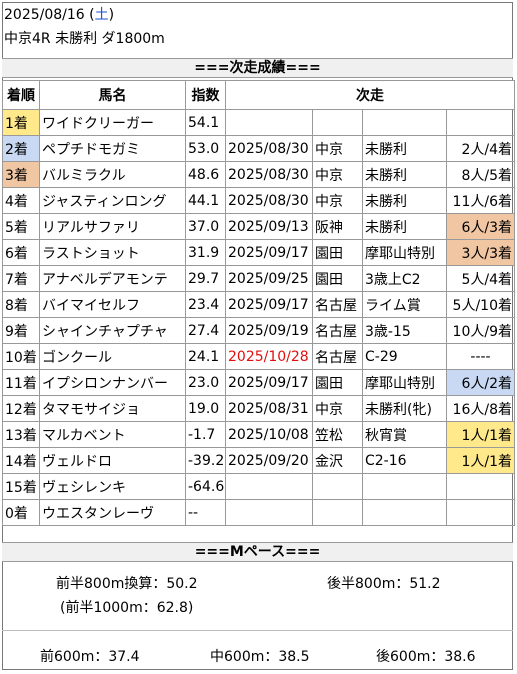 The image size is (517, 674). What do you see at coordinates (112, 95) in the screenshot?
I see `col-horse-header: 馬名` at bounding box center [112, 95].